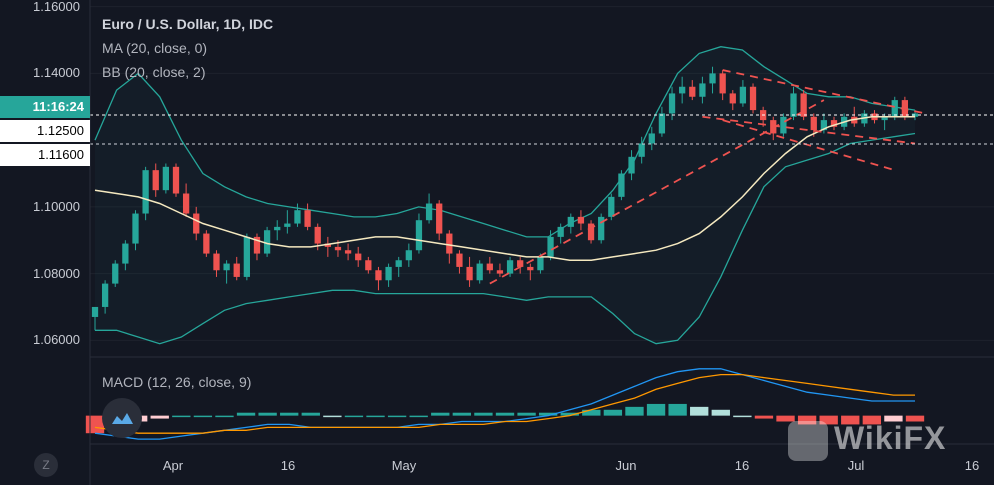 The height and width of the screenshot is (485, 994). Describe the element at coordinates (188, 24) in the screenshot. I see `symbol-title: Euro / U.S. Dollar, 1D, IDC` at that location.